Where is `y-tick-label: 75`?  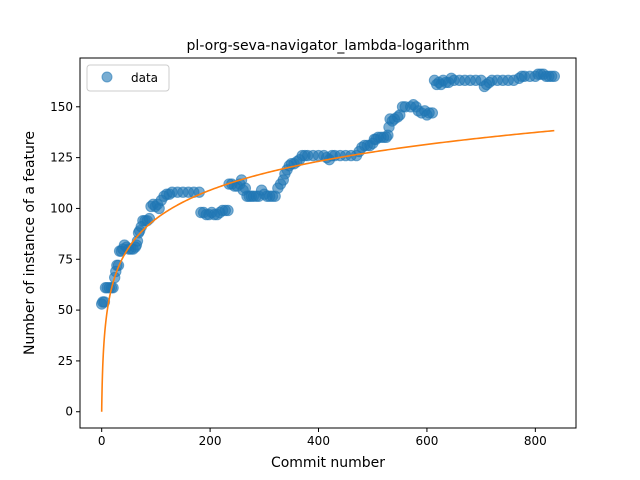
y-tick-label: 75 is located at coordinates (65, 259).